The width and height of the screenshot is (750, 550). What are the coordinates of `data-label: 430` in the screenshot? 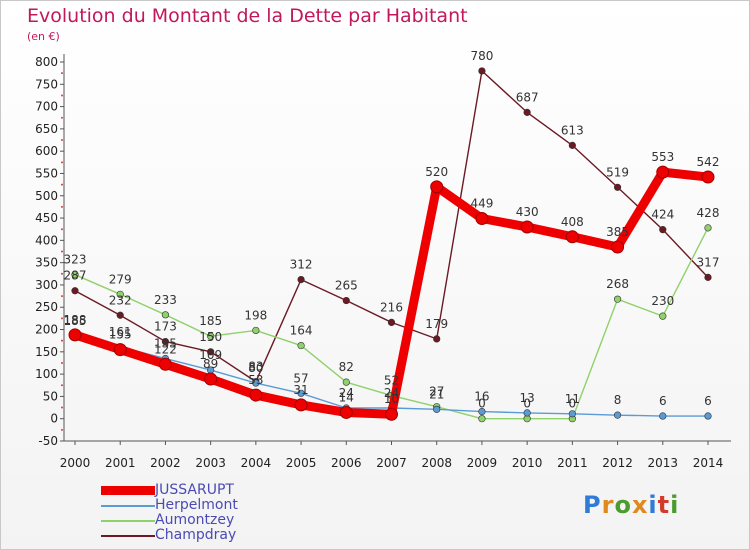 It's located at (527, 212).